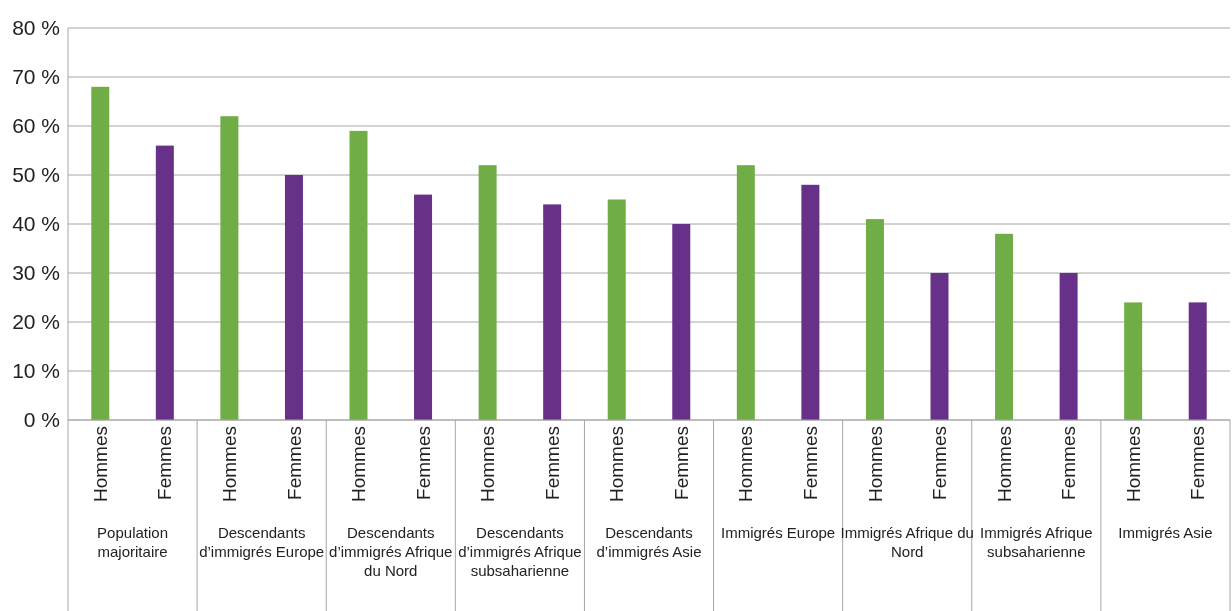  Describe the element at coordinates (1036, 542) in the screenshot. I see `x-tick-label: Immigrés Afrique subsaharienne` at that location.